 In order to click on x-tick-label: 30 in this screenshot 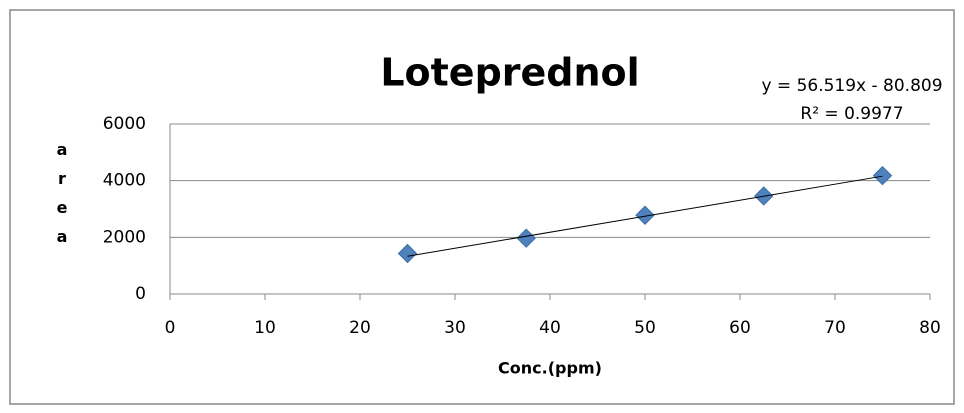, I will do `click(455, 328)`.